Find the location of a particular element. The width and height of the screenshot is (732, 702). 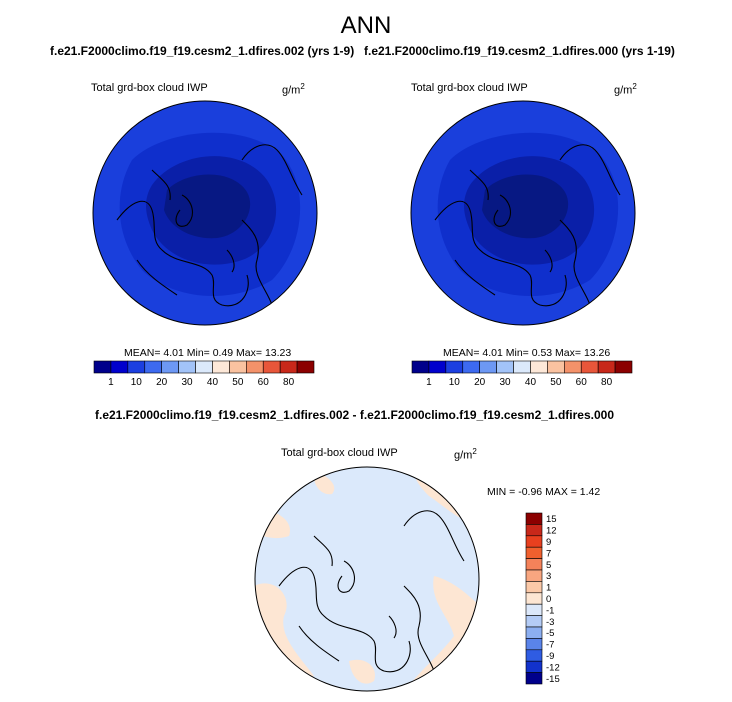

colorbar-right: 1 10 20 30 40 50 60 80 is located at coordinates (522, 374).